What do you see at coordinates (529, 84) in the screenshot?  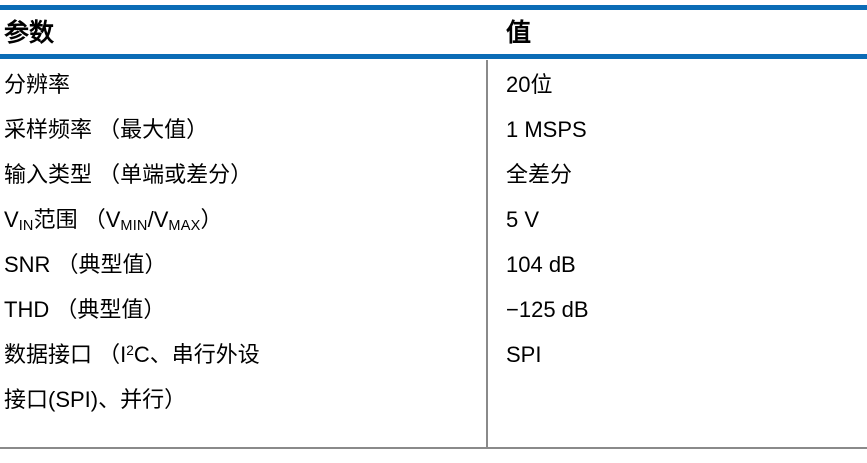 I see `value-cell: 20位` at bounding box center [529, 84].